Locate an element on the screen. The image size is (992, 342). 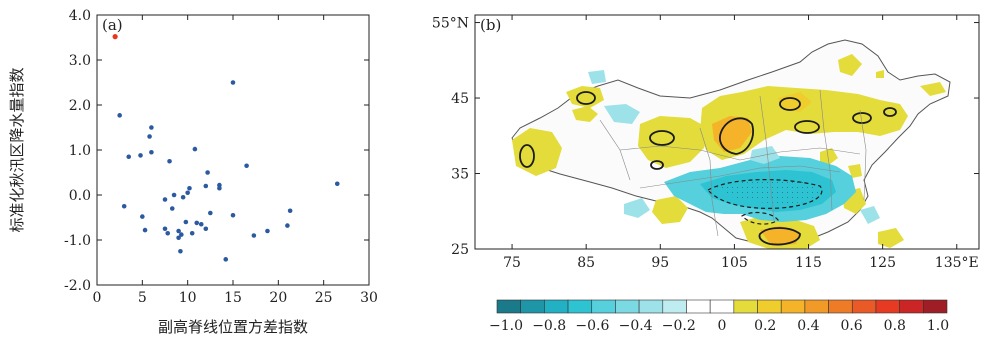
scatter-panel-label: (a) is located at coordinates (112, 25).